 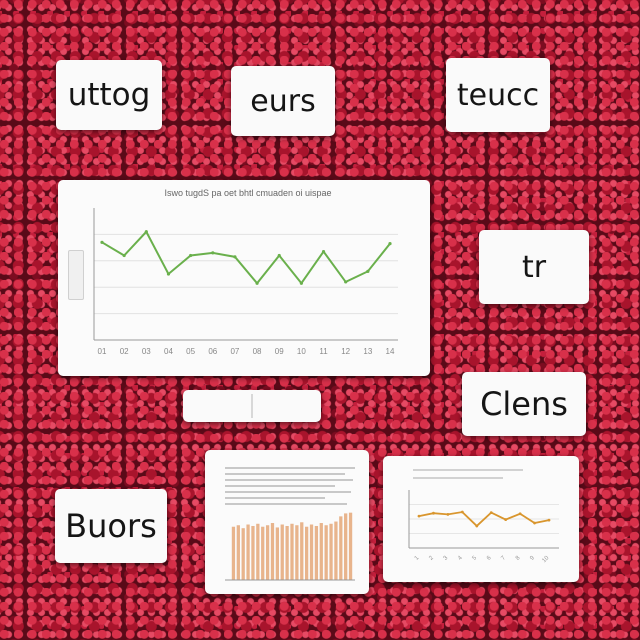 What do you see at coordinates (234, 351) in the screenshot?
I see `chart-x-tick-label: 07` at bounding box center [234, 351].